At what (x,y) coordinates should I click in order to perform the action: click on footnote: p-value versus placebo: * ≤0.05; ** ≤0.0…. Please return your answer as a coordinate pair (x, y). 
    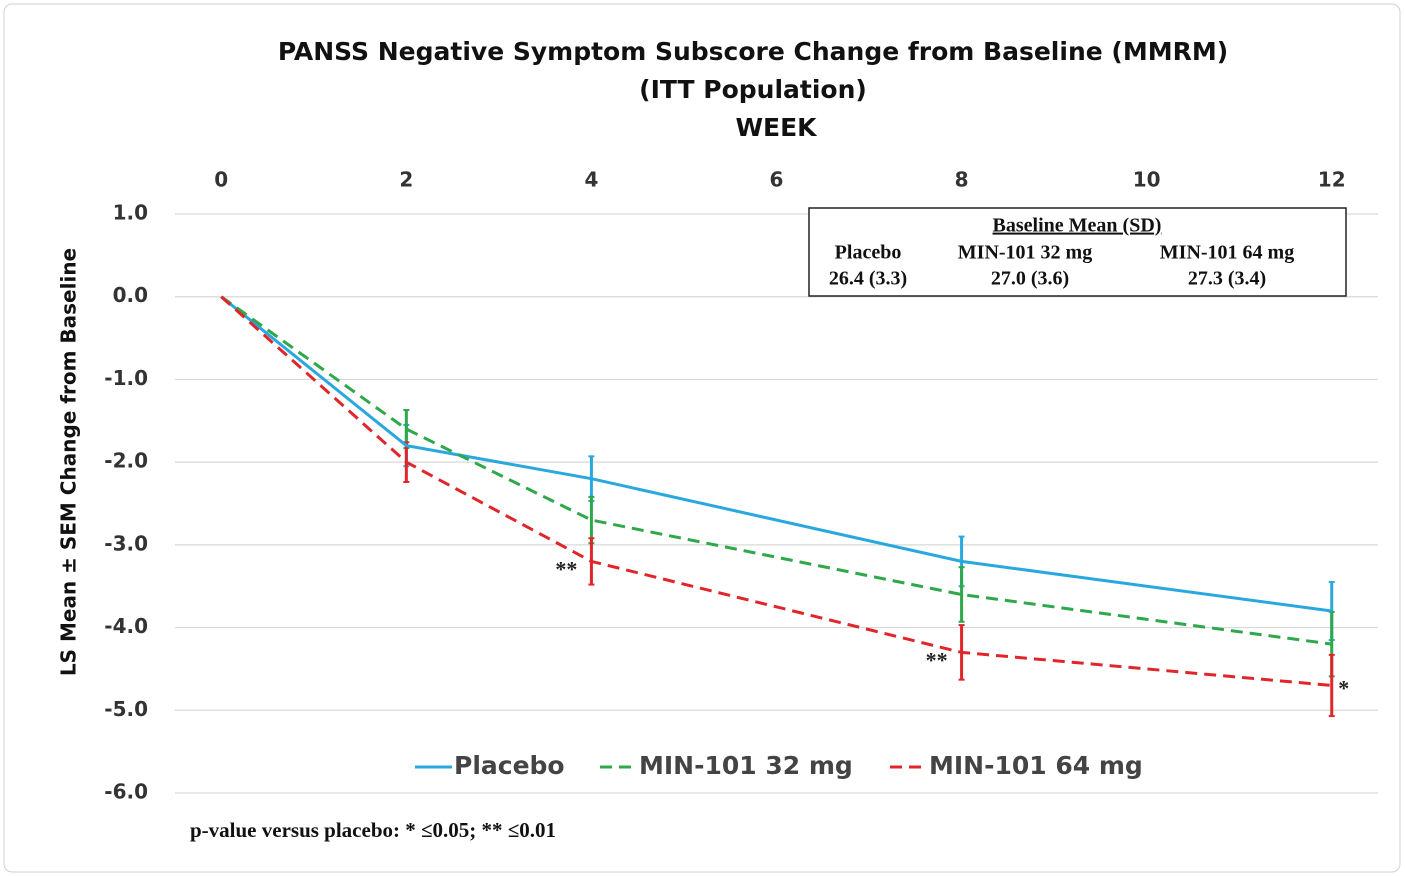
    Looking at the image, I should click on (373, 830).